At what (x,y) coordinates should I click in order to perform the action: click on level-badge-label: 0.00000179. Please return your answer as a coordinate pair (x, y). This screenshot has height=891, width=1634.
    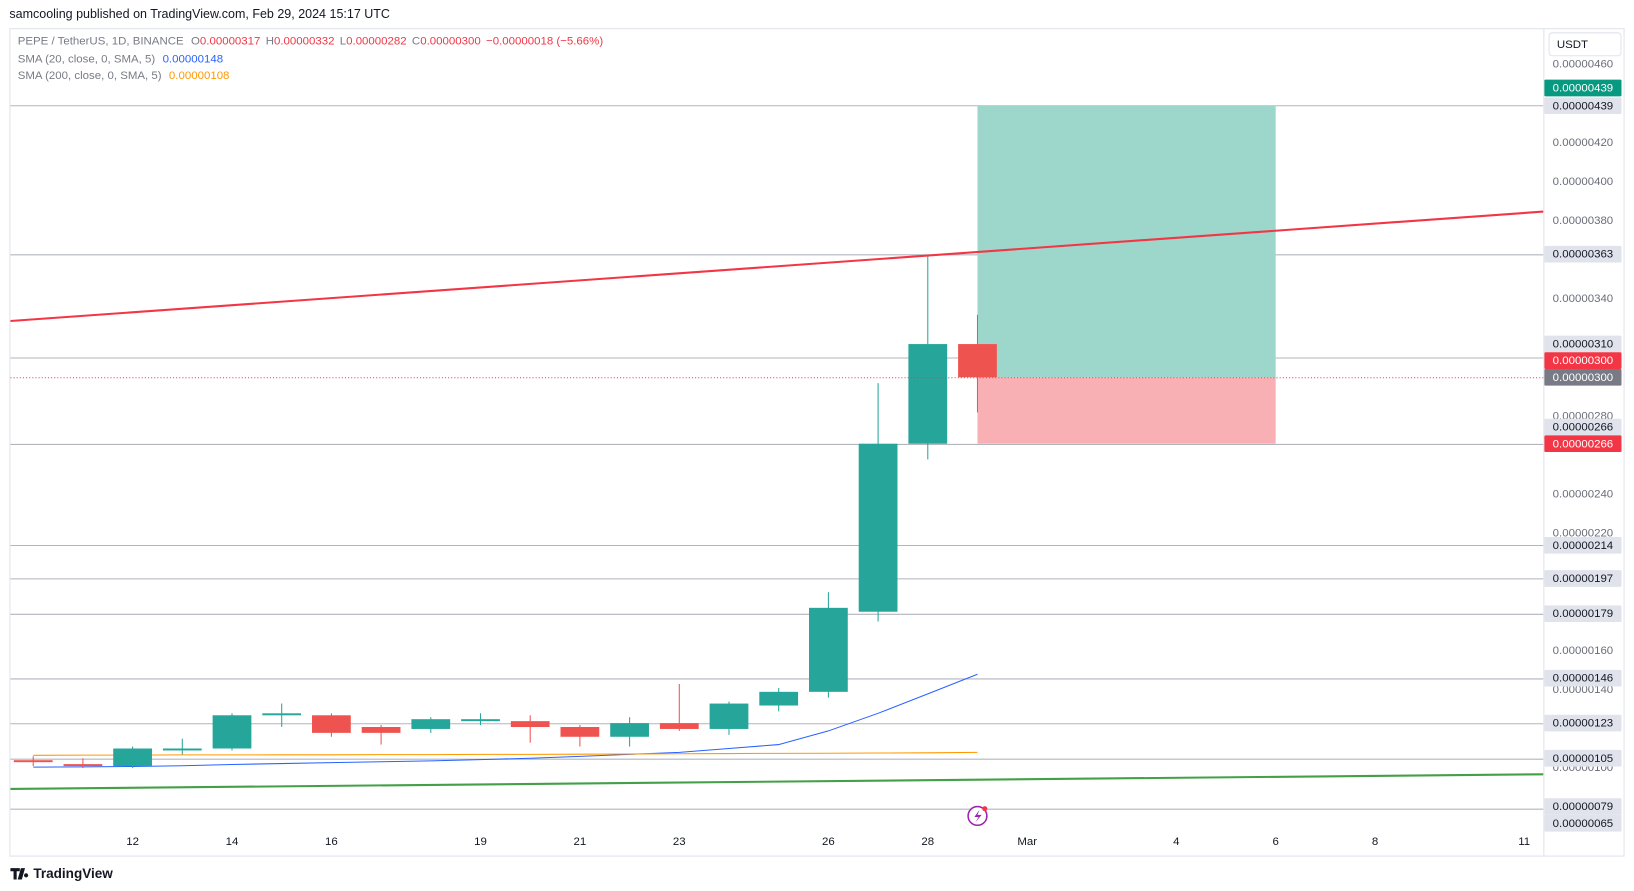
    Looking at the image, I should click on (1583, 614).